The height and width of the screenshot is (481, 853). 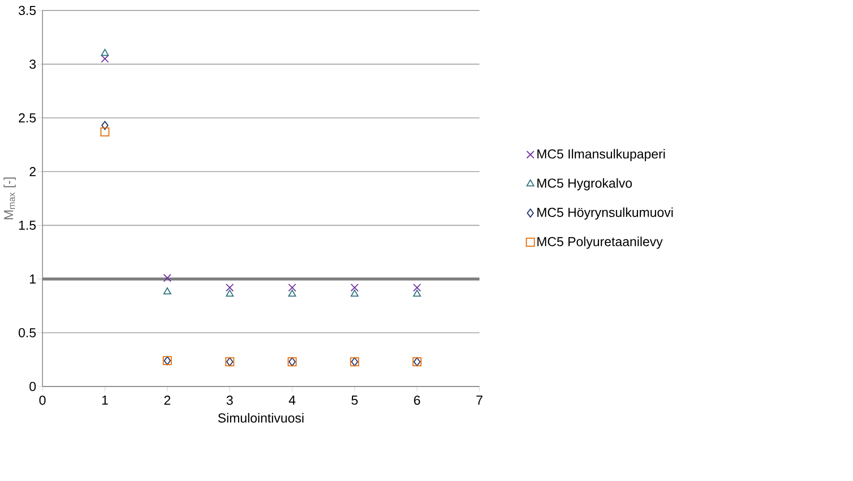 What do you see at coordinates (355, 400) in the screenshot?
I see `x-tick-label: 5` at bounding box center [355, 400].